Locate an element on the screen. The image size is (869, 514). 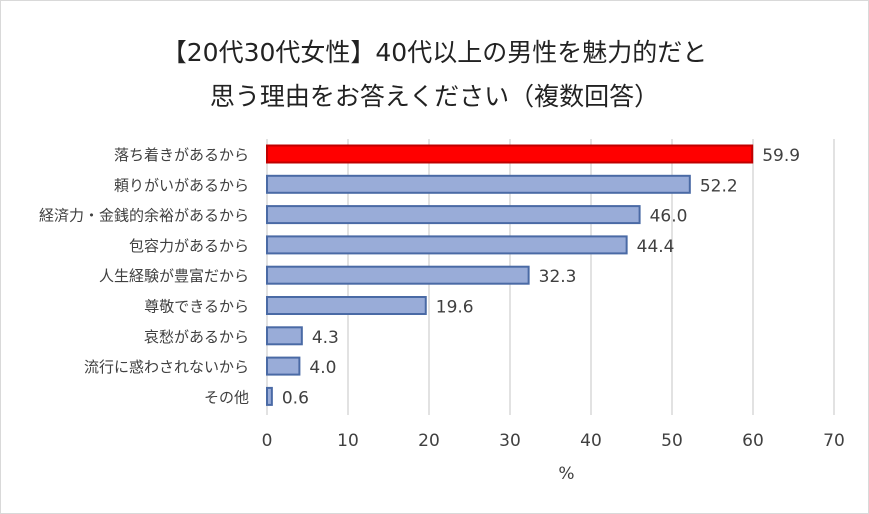
x-tick-label: 40 is located at coordinates (591, 441).